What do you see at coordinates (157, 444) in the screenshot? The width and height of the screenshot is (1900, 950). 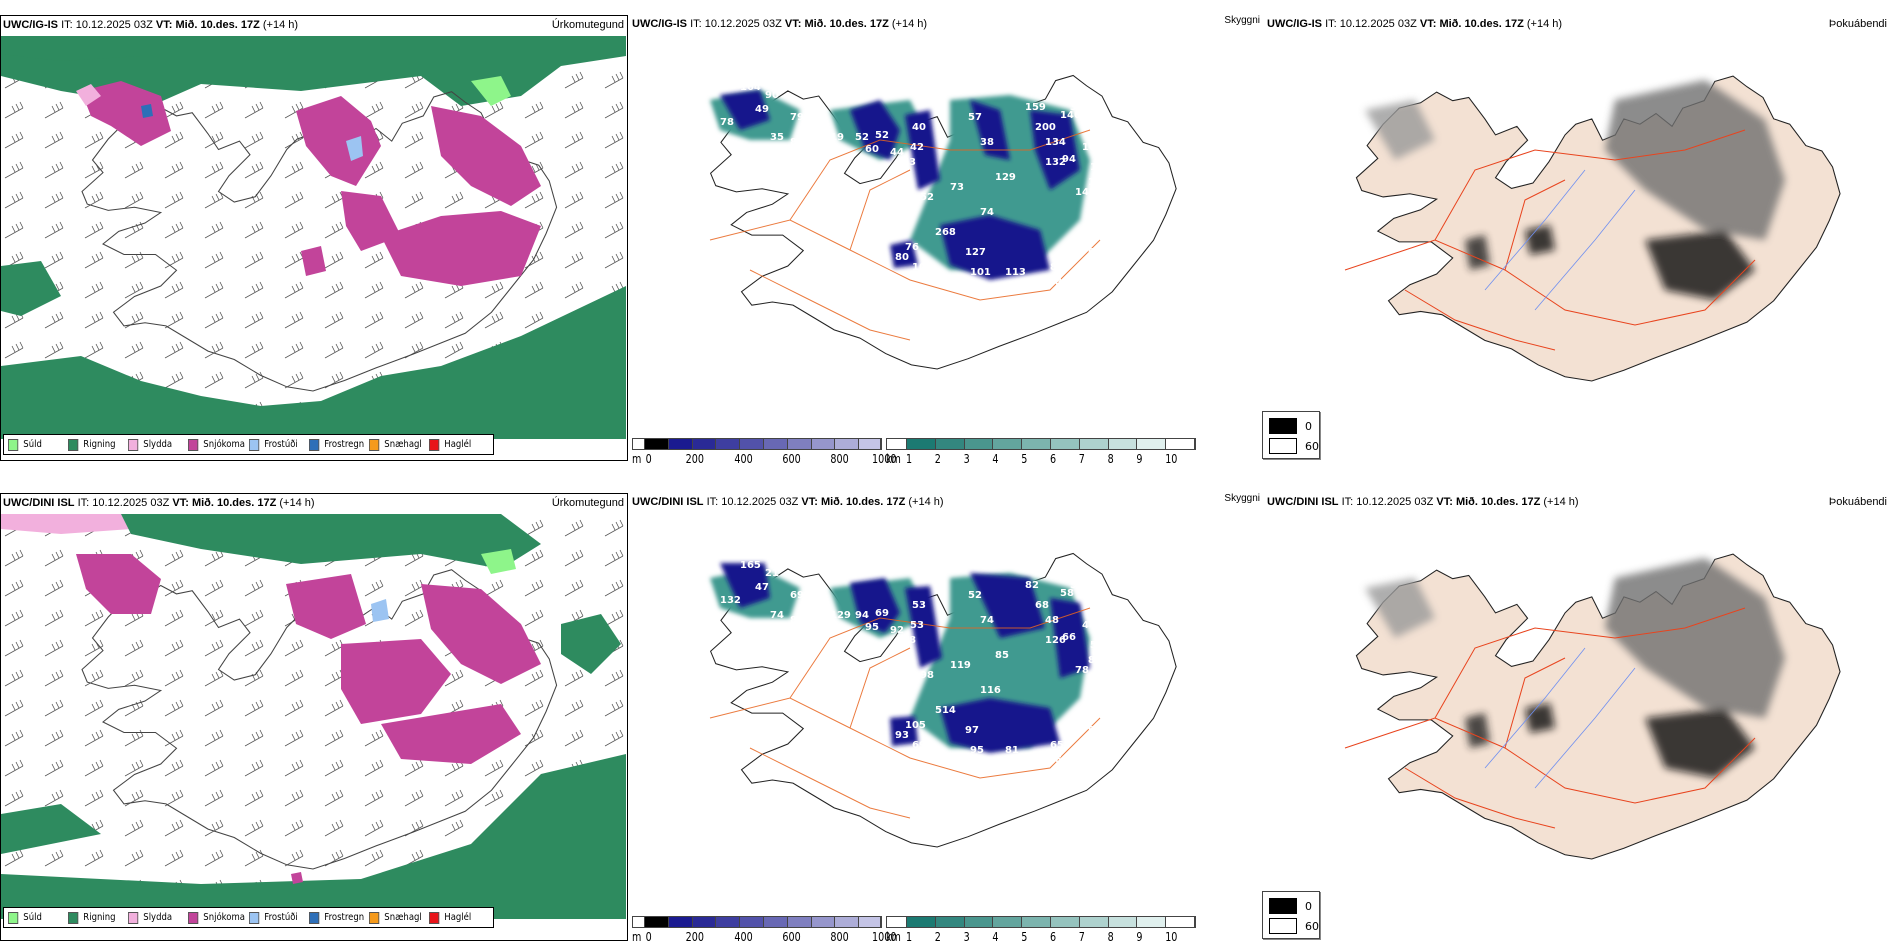 I see `legend-item: Slydda` at bounding box center [157, 444].